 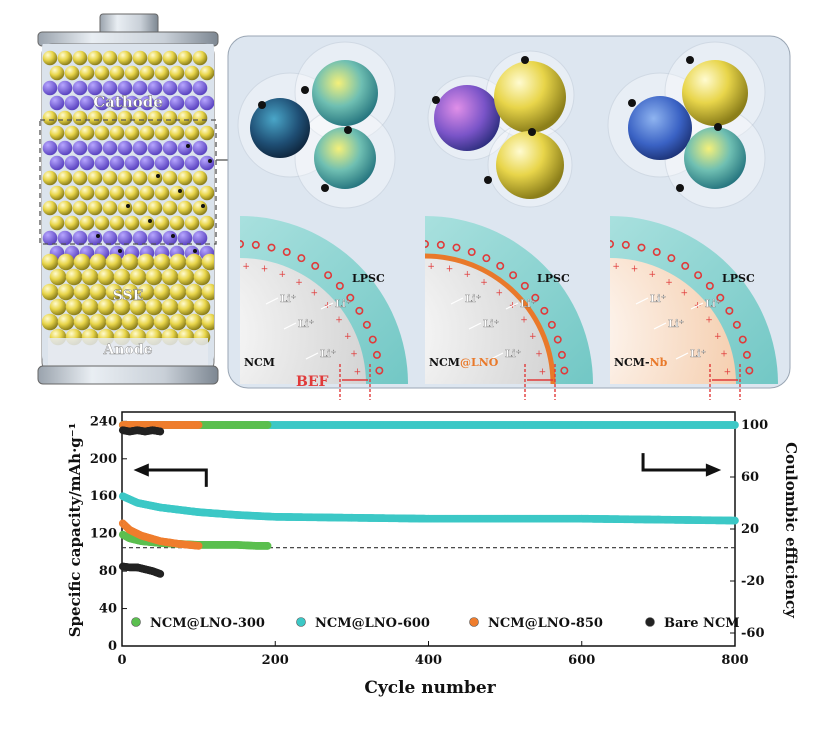 I want to click on right-axis-arrowhead, so click(x=713, y=470).